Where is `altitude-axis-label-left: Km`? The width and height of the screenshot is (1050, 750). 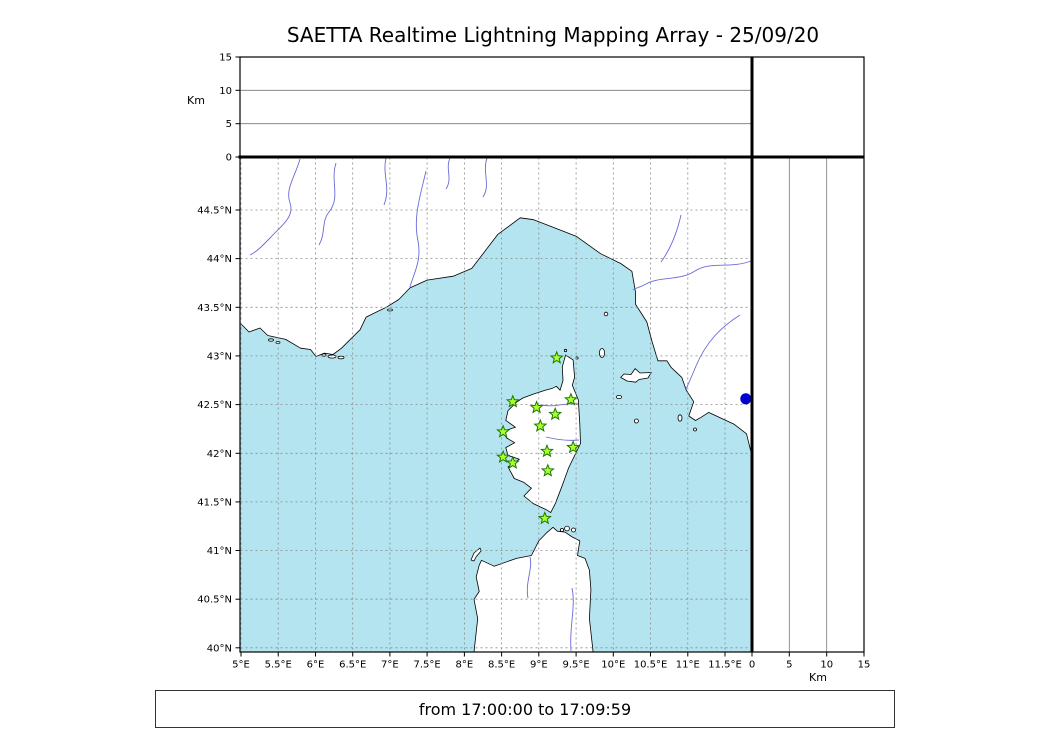
altitude-axis-label-left: Km is located at coordinates (196, 100).